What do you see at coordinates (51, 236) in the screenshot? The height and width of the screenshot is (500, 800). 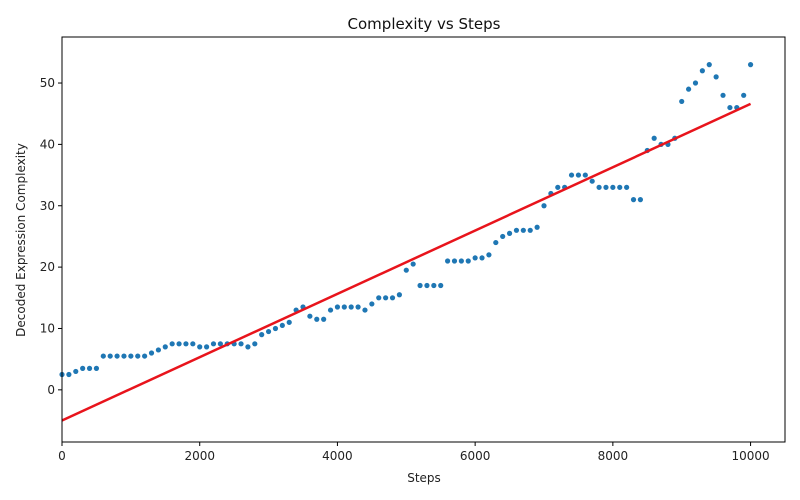 I see `y-axis: 0 10 20 30 40 50` at bounding box center [51, 236].